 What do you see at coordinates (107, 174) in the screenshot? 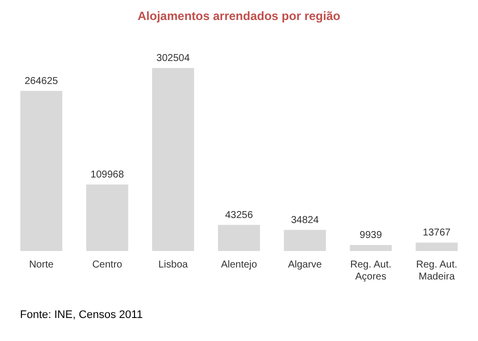
I see `data-label: 109968` at bounding box center [107, 174].